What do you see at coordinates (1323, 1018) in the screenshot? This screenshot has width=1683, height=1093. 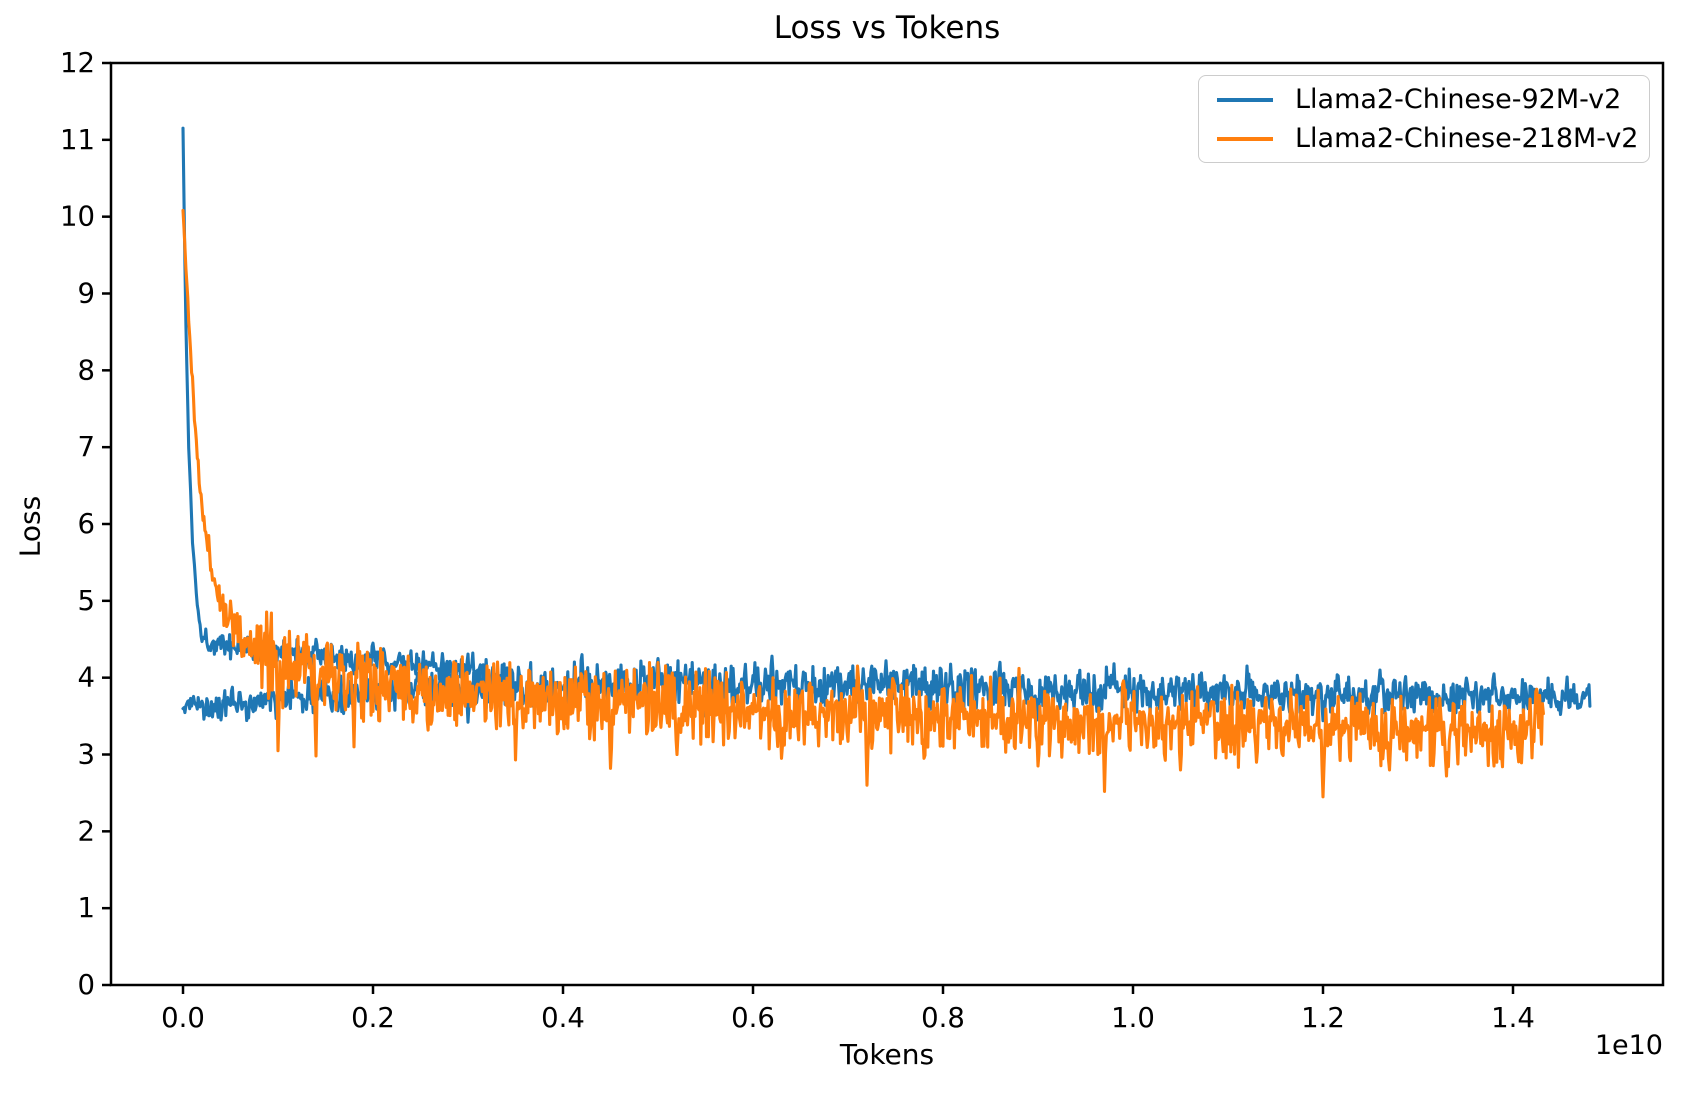 I see `x-tick-label: 1.2` at bounding box center [1323, 1018].